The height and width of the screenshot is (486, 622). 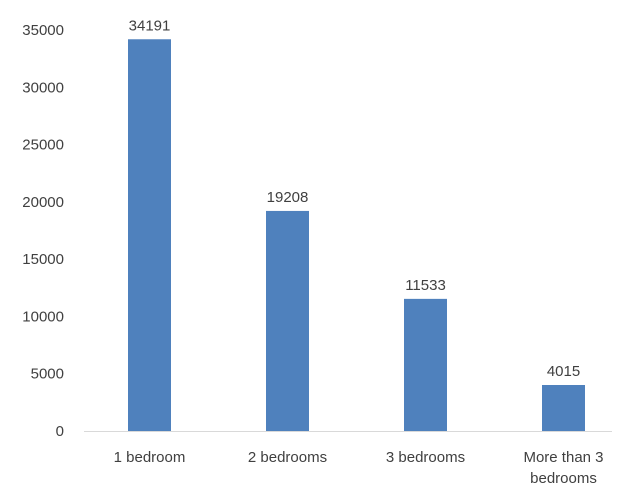 I want to click on x-tick-label: More than 3, so click(x=563, y=457).